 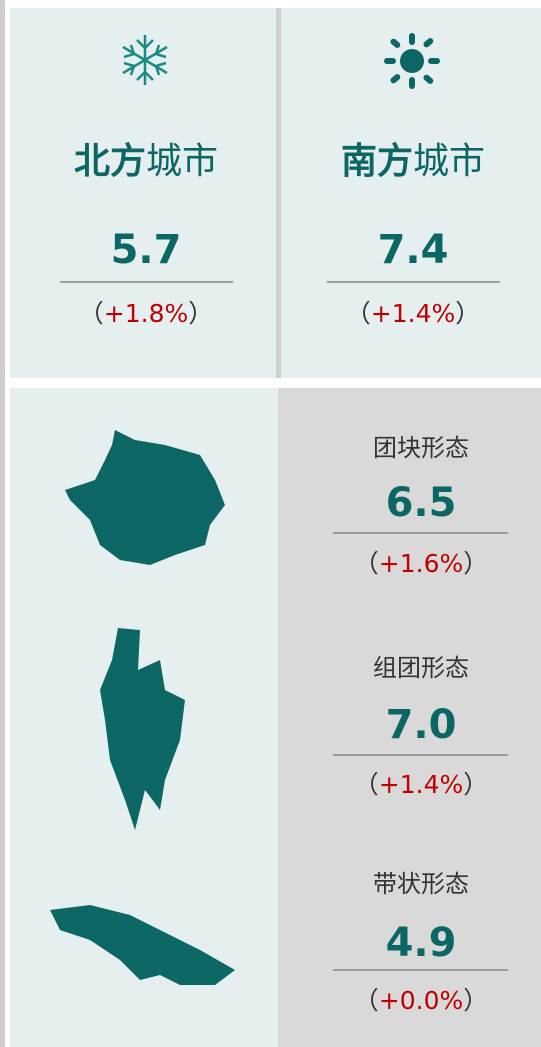 I want to click on change: （+1.8%）, so click(x=146, y=313).